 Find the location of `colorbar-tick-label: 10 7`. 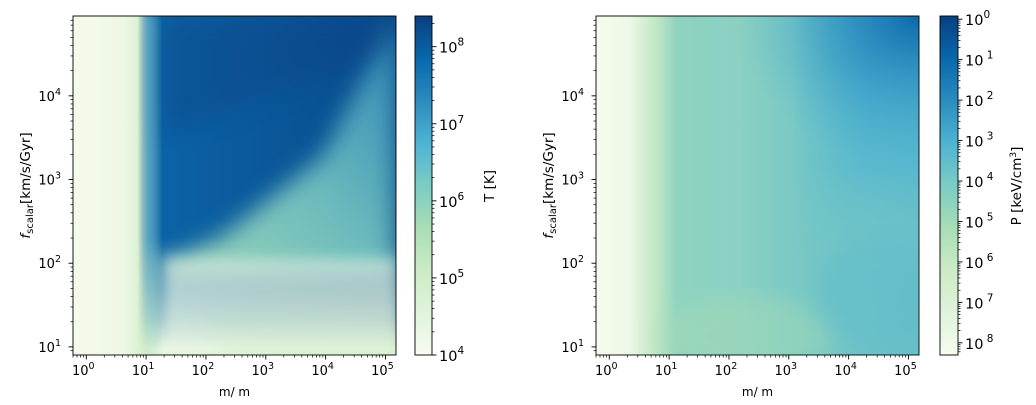

colorbar-tick-label: 10 7 is located at coordinates (979, 302).